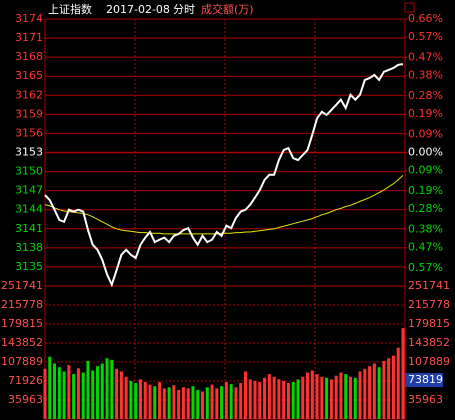  What do you see at coordinates (29, 190) in the screenshot?
I see `y-tick-label: 3147` at bounding box center [29, 190].